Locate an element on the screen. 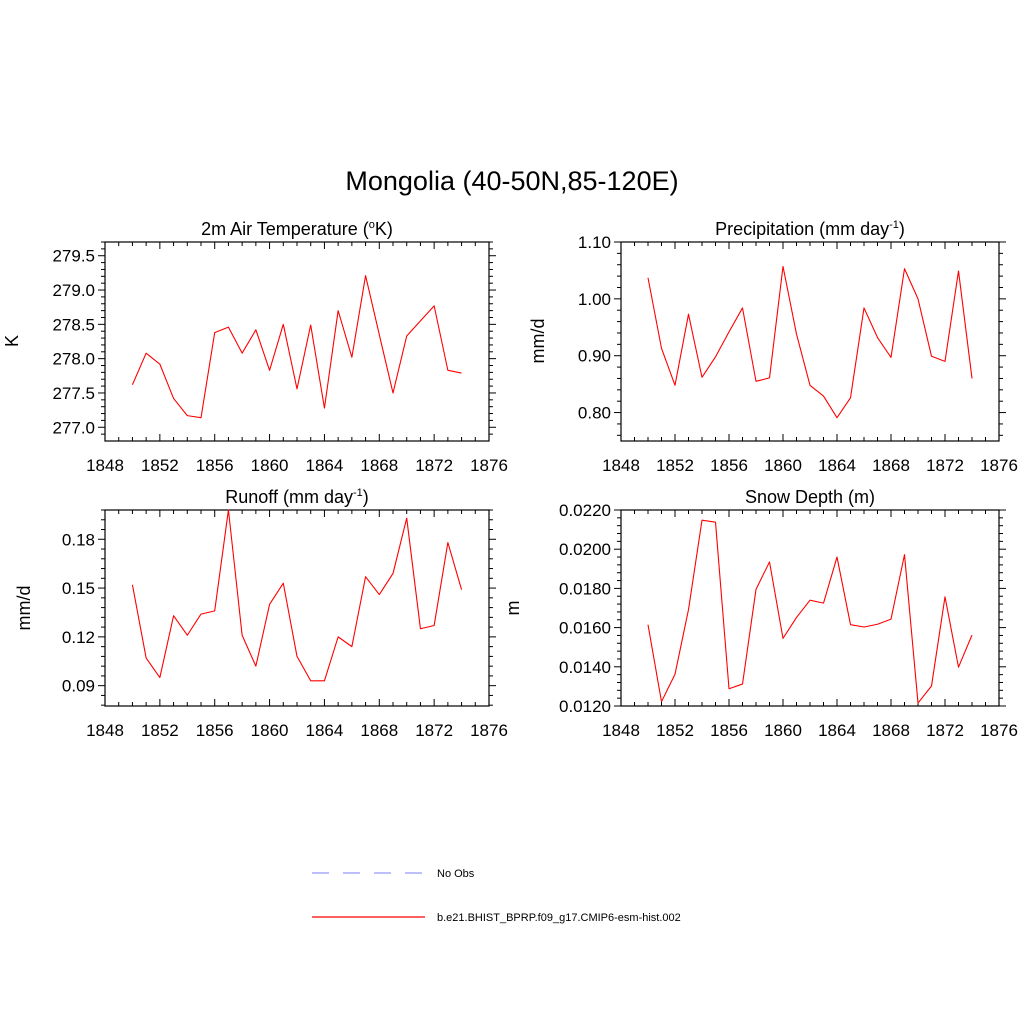 The height and width of the screenshot is (1024, 1024). y-tick-label: 0.0200 is located at coordinates (585, 549).